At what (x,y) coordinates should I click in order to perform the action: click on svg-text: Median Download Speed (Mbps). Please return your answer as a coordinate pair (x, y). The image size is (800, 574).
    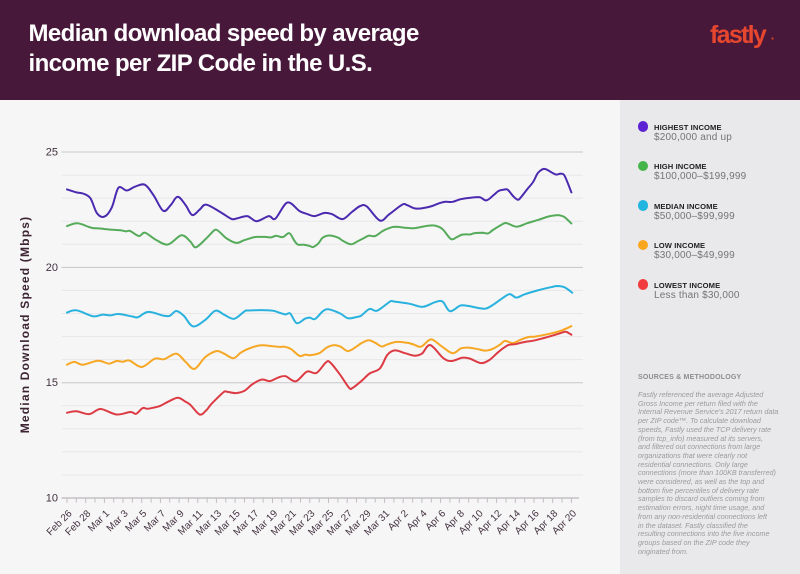
    Looking at the image, I should click on (25, 325).